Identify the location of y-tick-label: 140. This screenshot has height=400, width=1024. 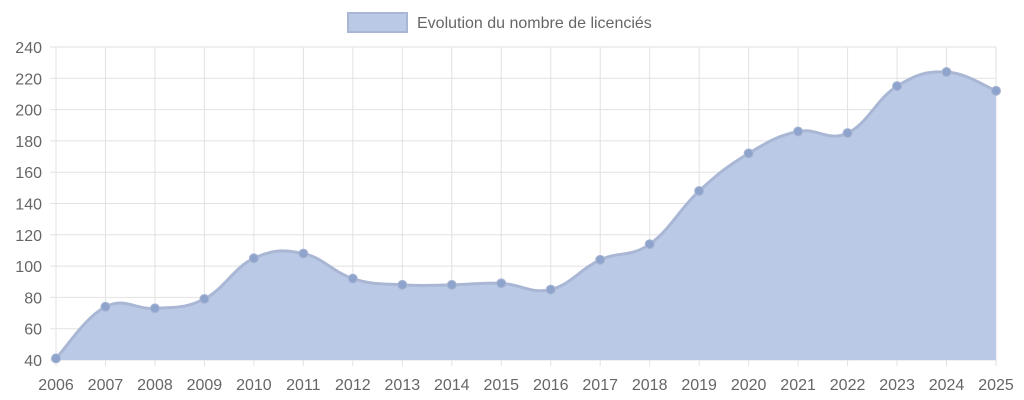
(28, 205).